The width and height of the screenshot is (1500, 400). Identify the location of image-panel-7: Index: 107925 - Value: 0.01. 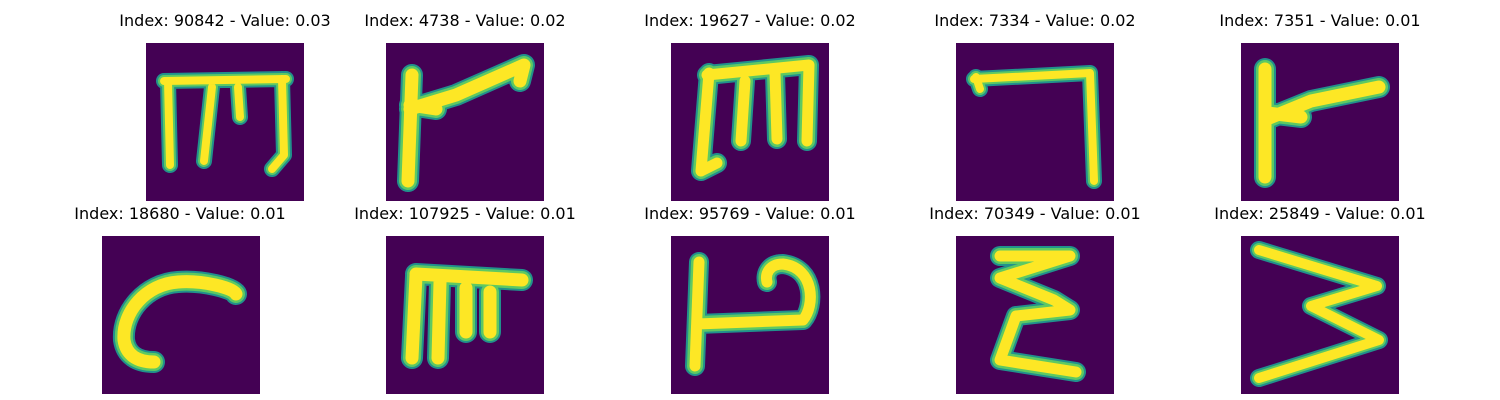
(465, 298).